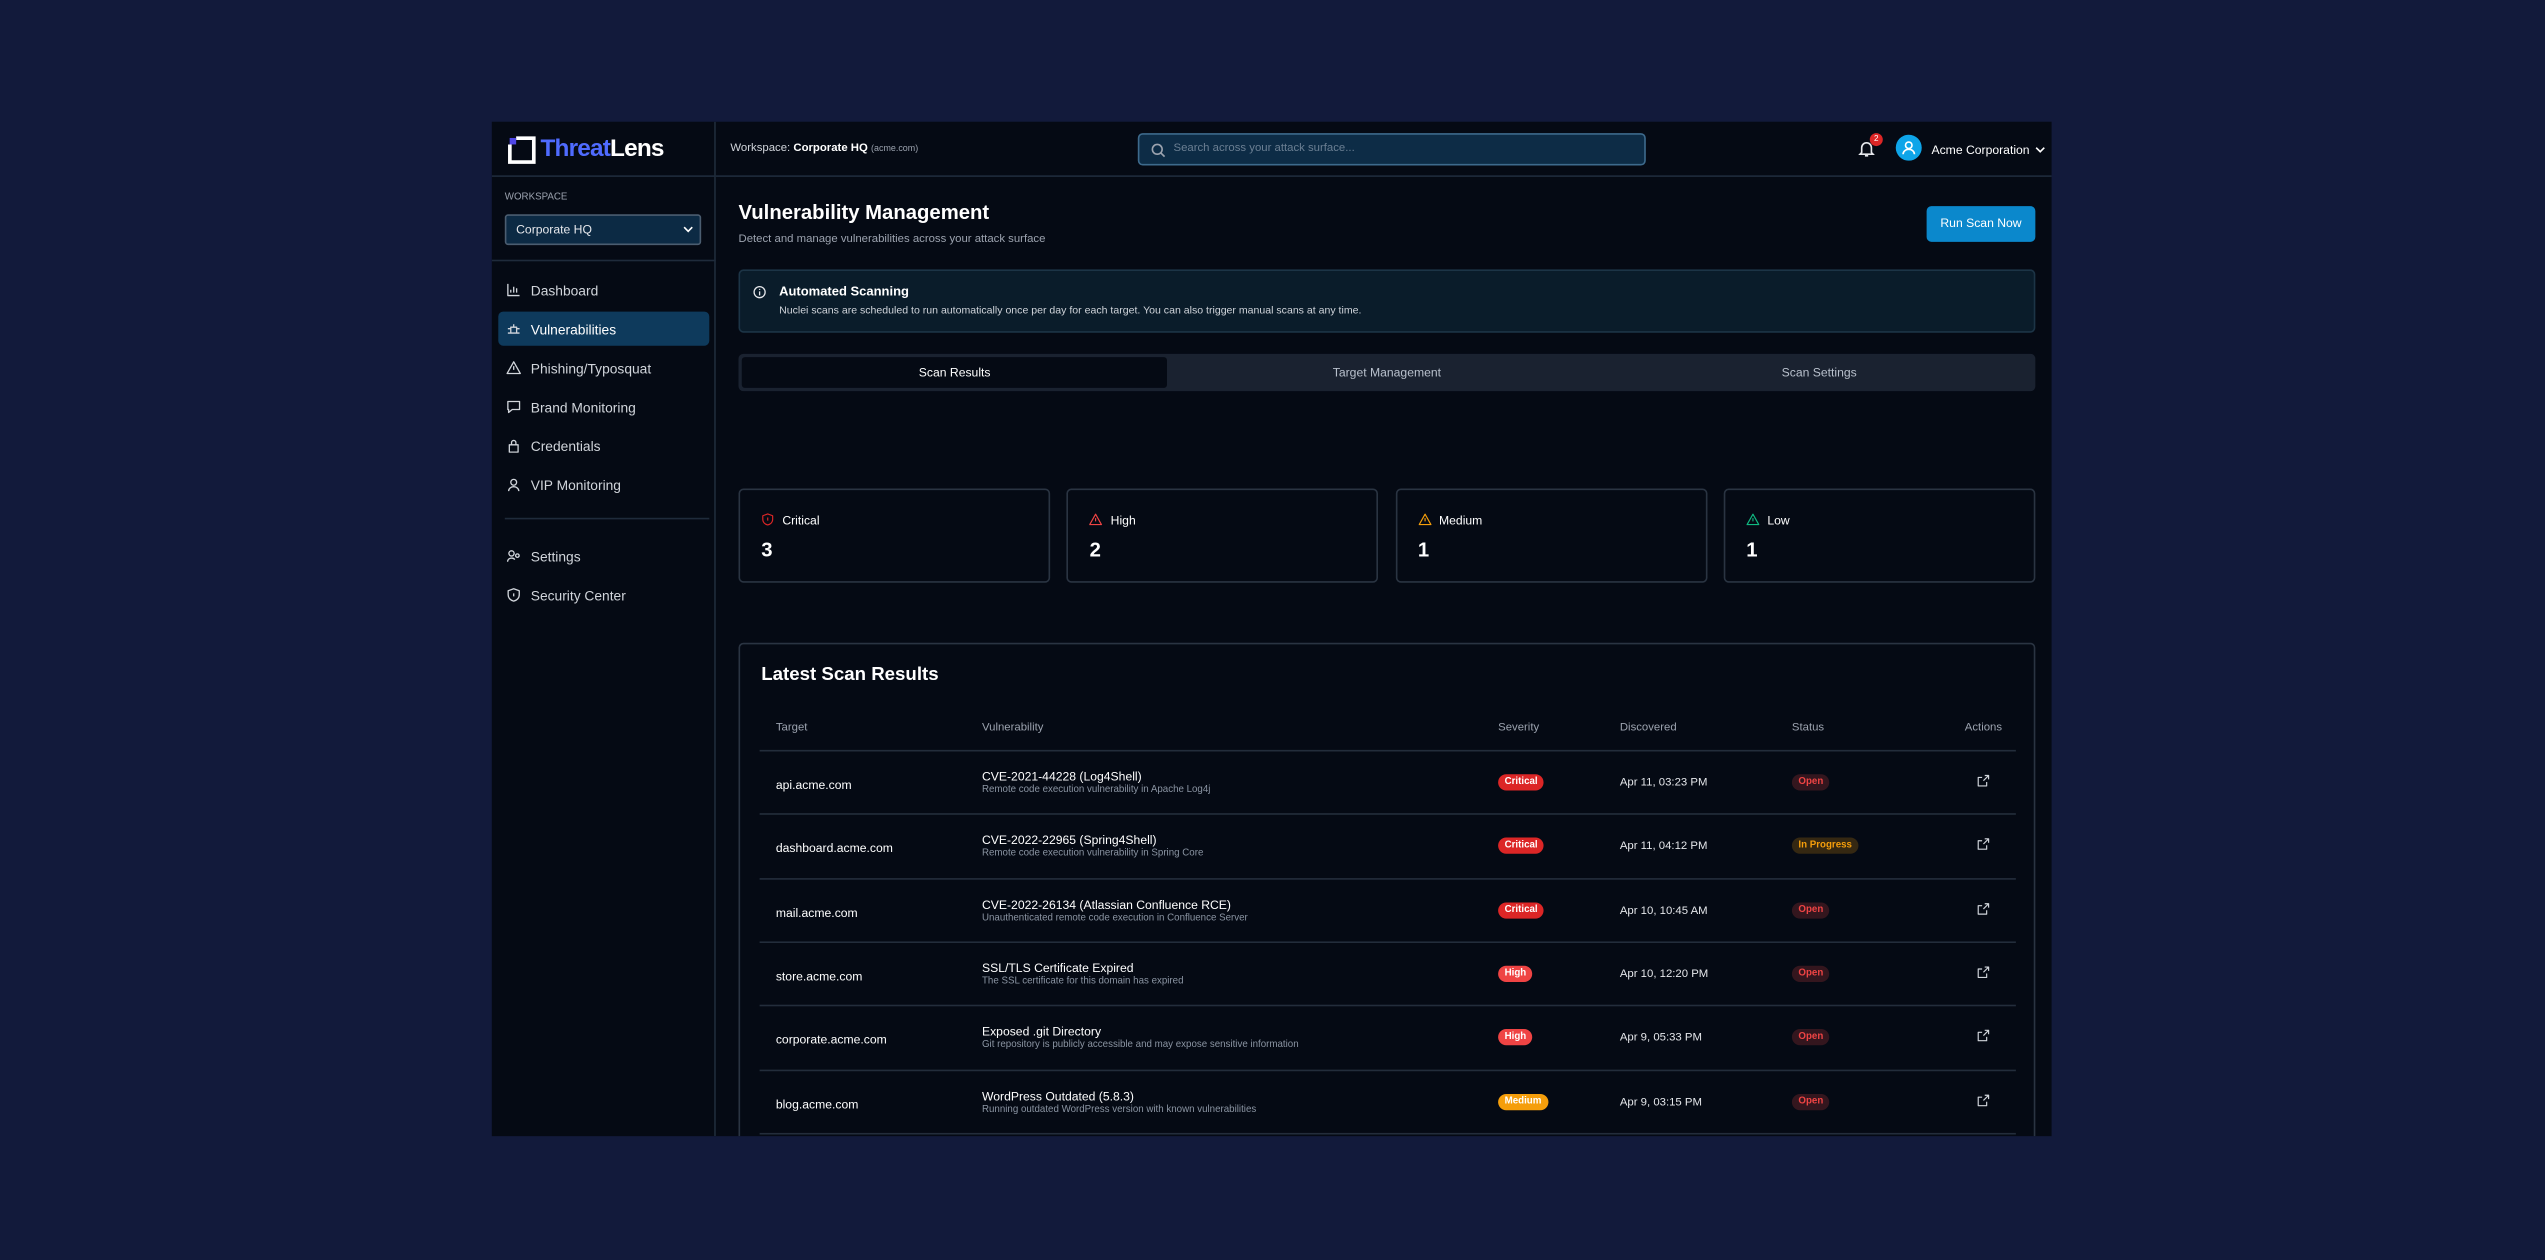 This screenshot has height=1260, width=2545. I want to click on nav-item: Dashboard, so click(603, 290).